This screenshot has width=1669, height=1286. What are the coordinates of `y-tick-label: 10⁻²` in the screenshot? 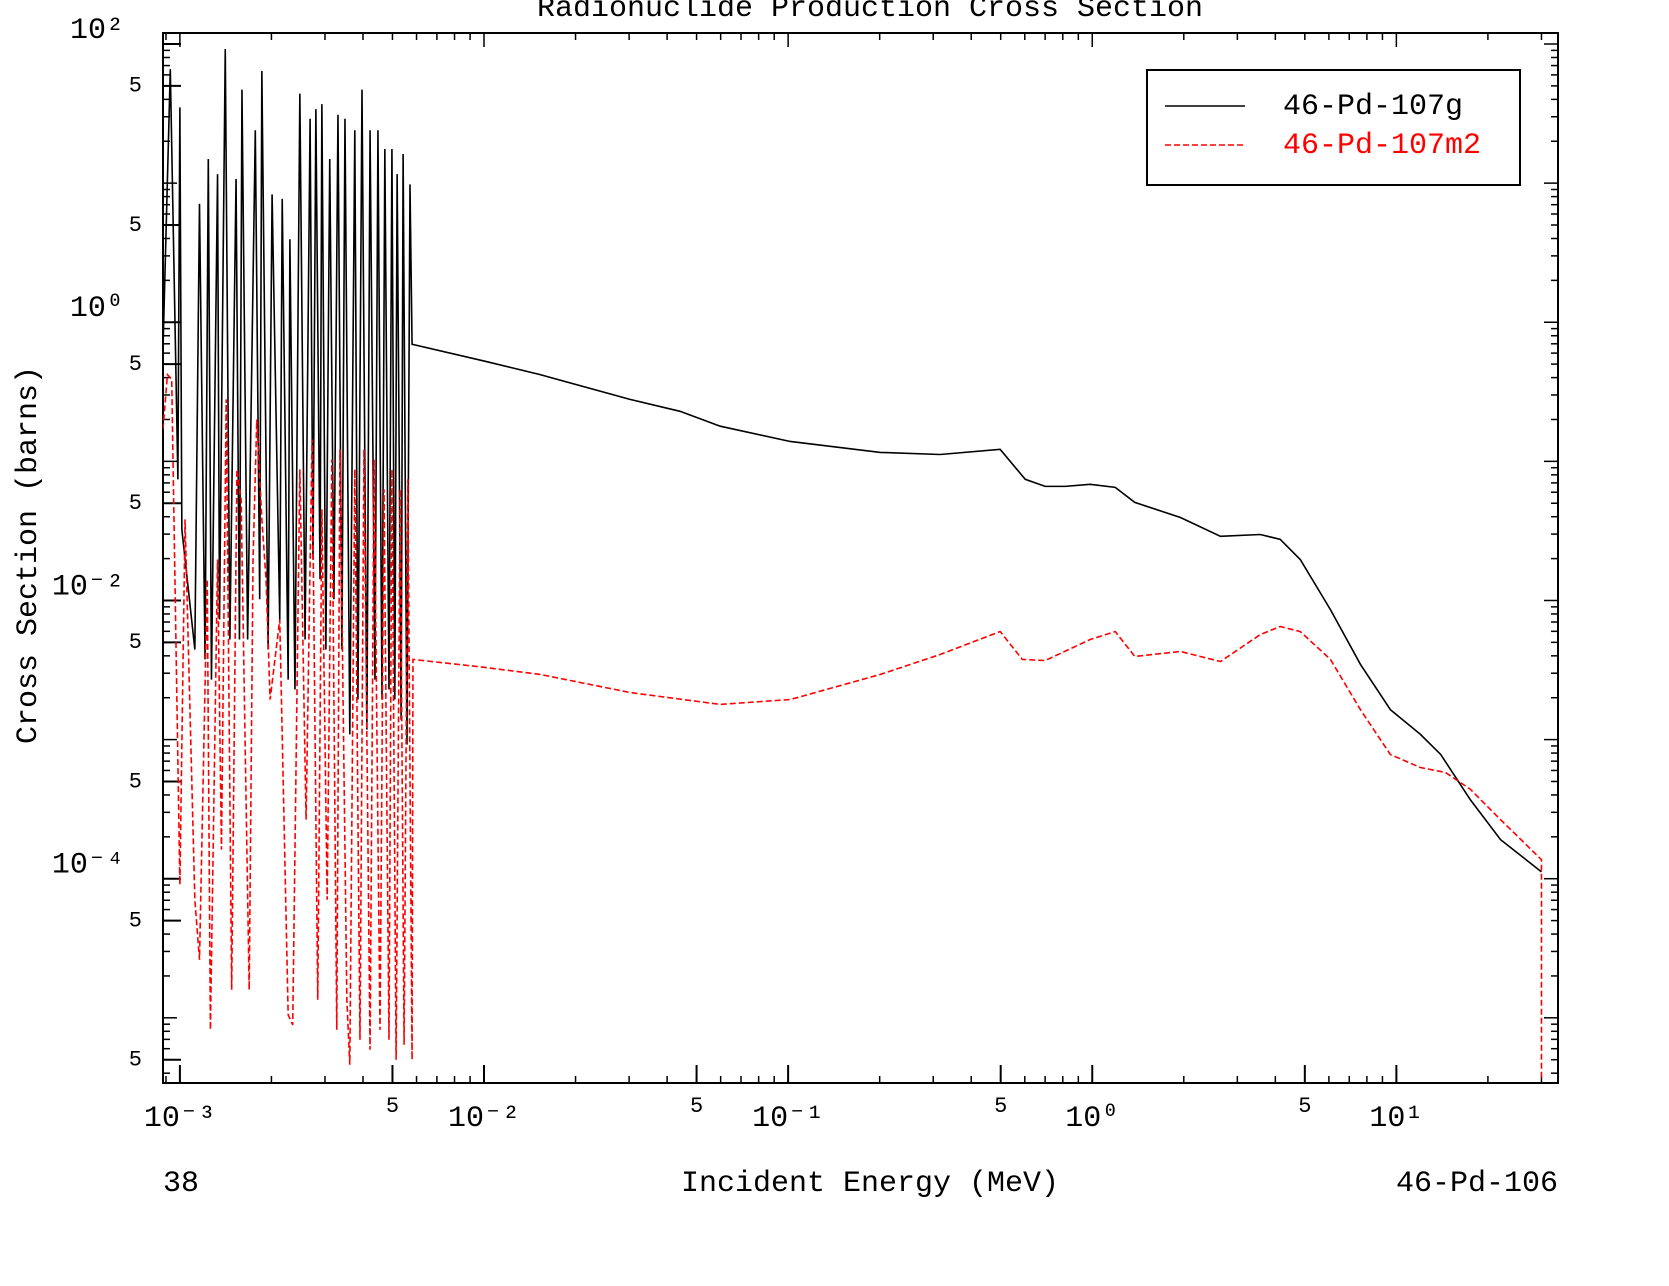 It's located at (88, 587).